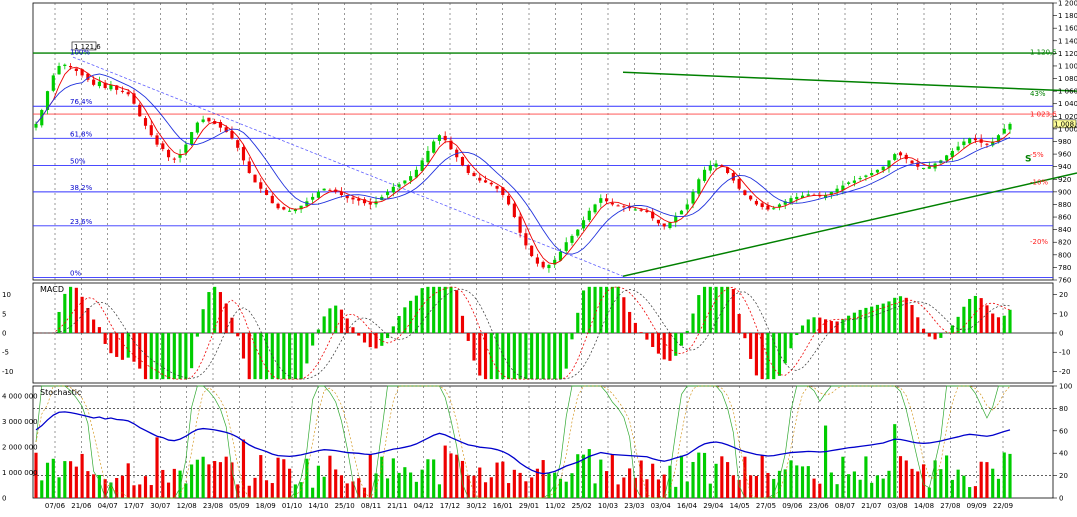 Image resolution: width=1077 pixels, height=517 pixels. What do you see at coordinates (977, 506) in the screenshot?
I see `x-tick-label: 09/09` at bounding box center [977, 506].